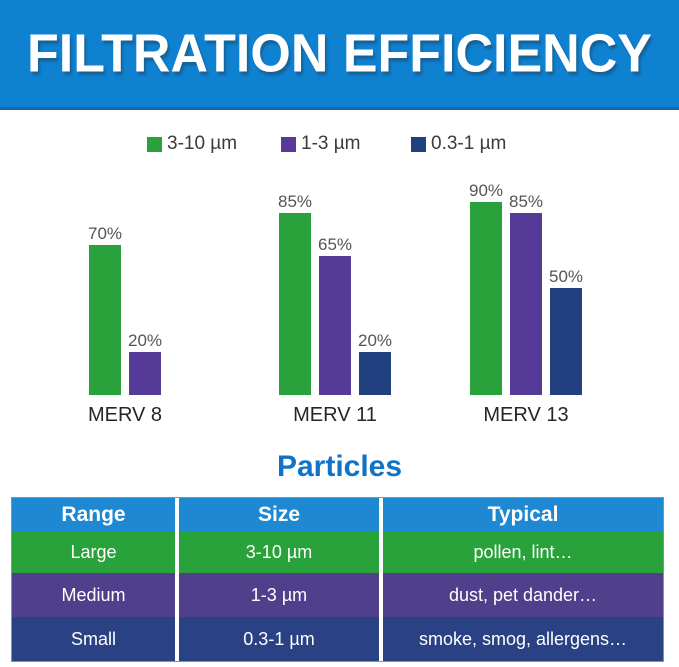  Describe the element at coordinates (93, 552) in the screenshot. I see `table-cell-range: Large` at that location.